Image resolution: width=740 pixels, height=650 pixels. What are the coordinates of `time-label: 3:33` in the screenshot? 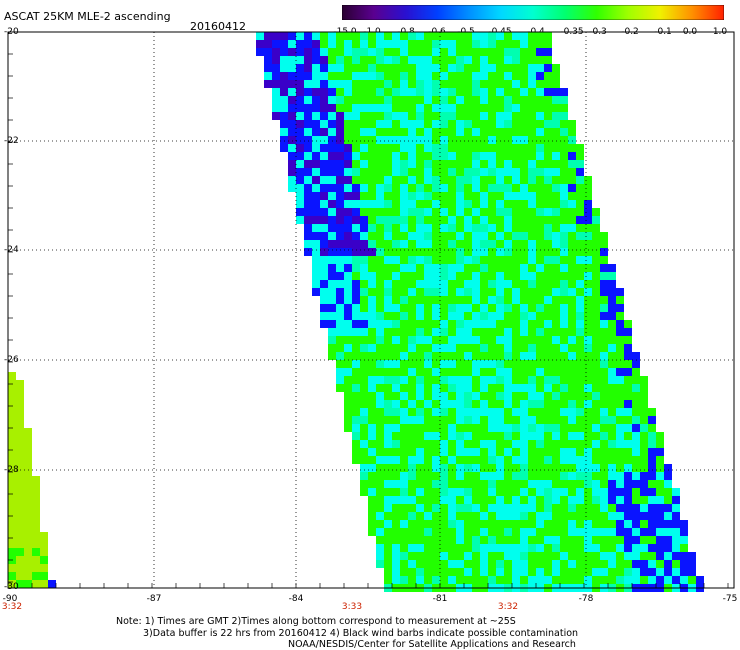 It's located at (352, 607).